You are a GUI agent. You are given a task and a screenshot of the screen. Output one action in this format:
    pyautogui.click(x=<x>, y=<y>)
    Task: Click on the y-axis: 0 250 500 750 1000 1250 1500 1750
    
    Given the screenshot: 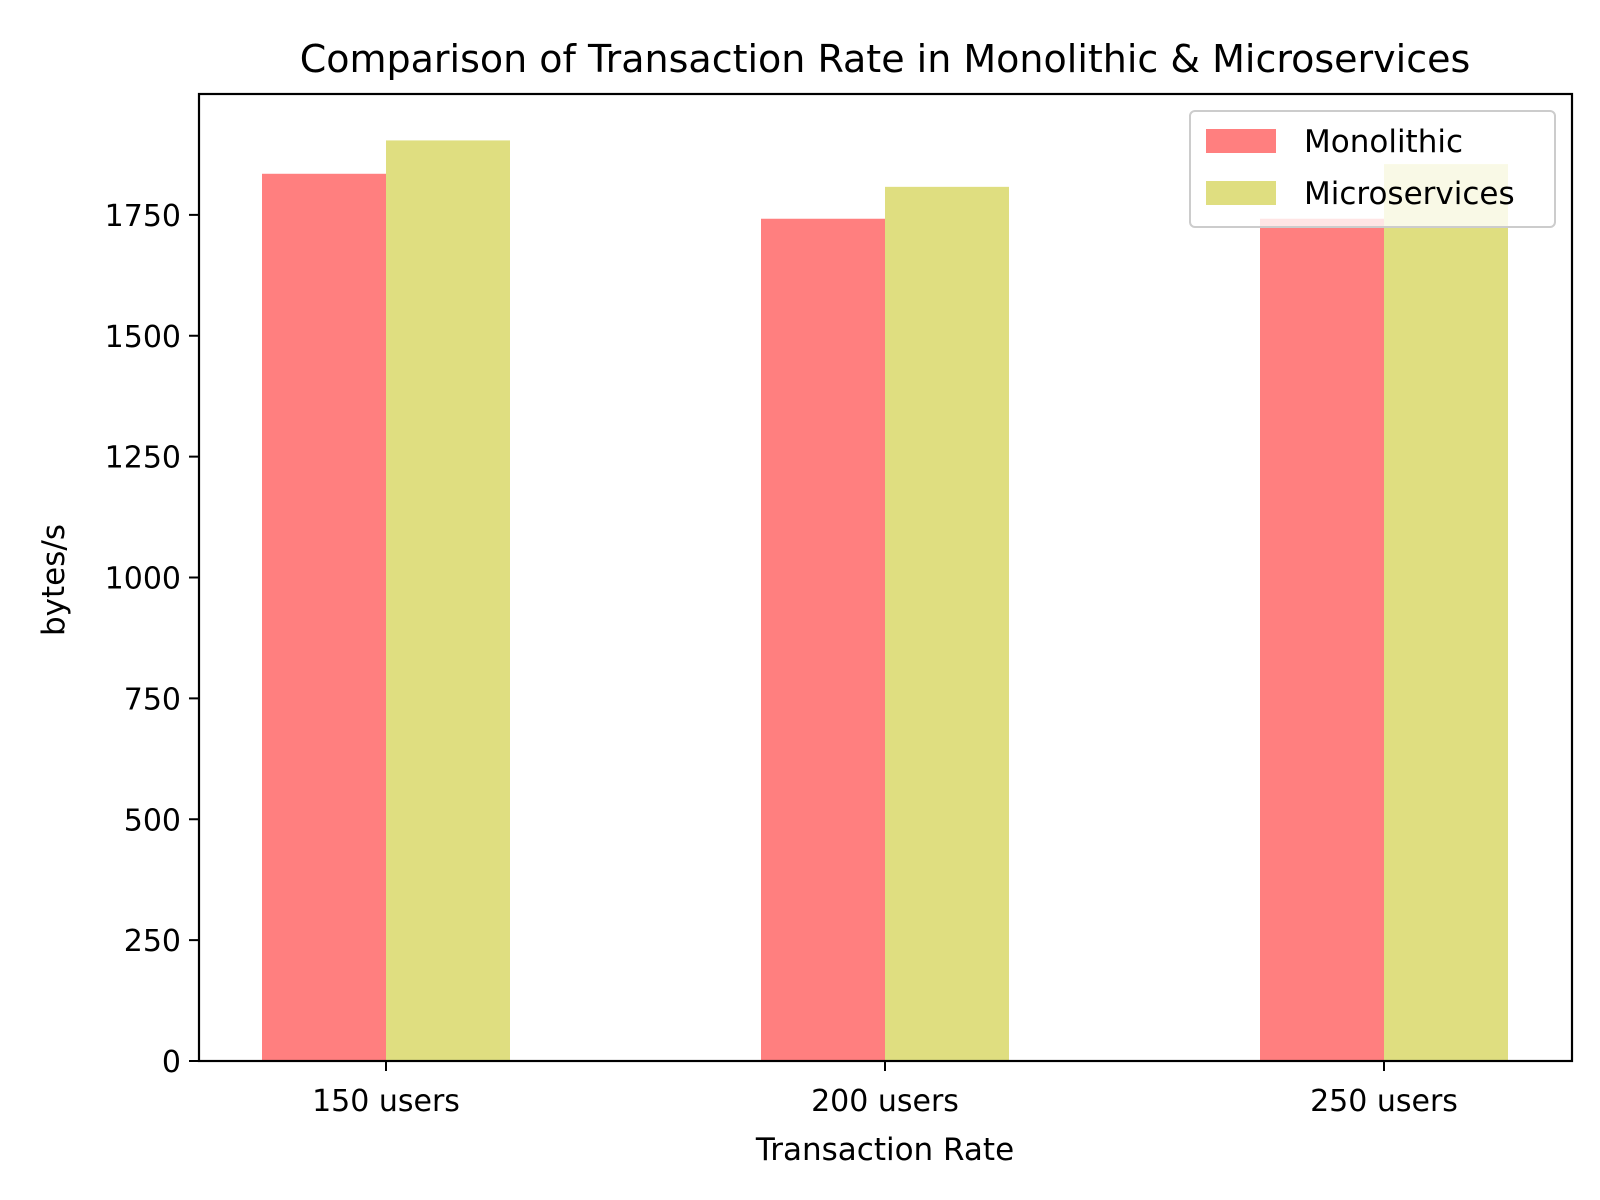 What is the action you would take?
    pyautogui.click(x=152, y=639)
    